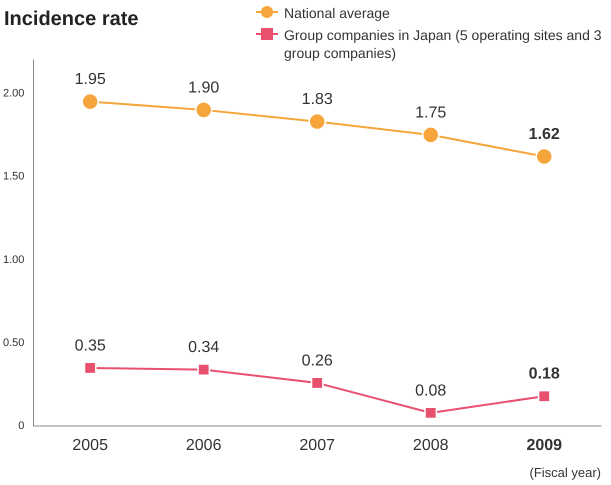 The width and height of the screenshot is (611, 485). Describe the element at coordinates (13, 343) in the screenshot. I see `y-tick-label: 0.50` at that location.